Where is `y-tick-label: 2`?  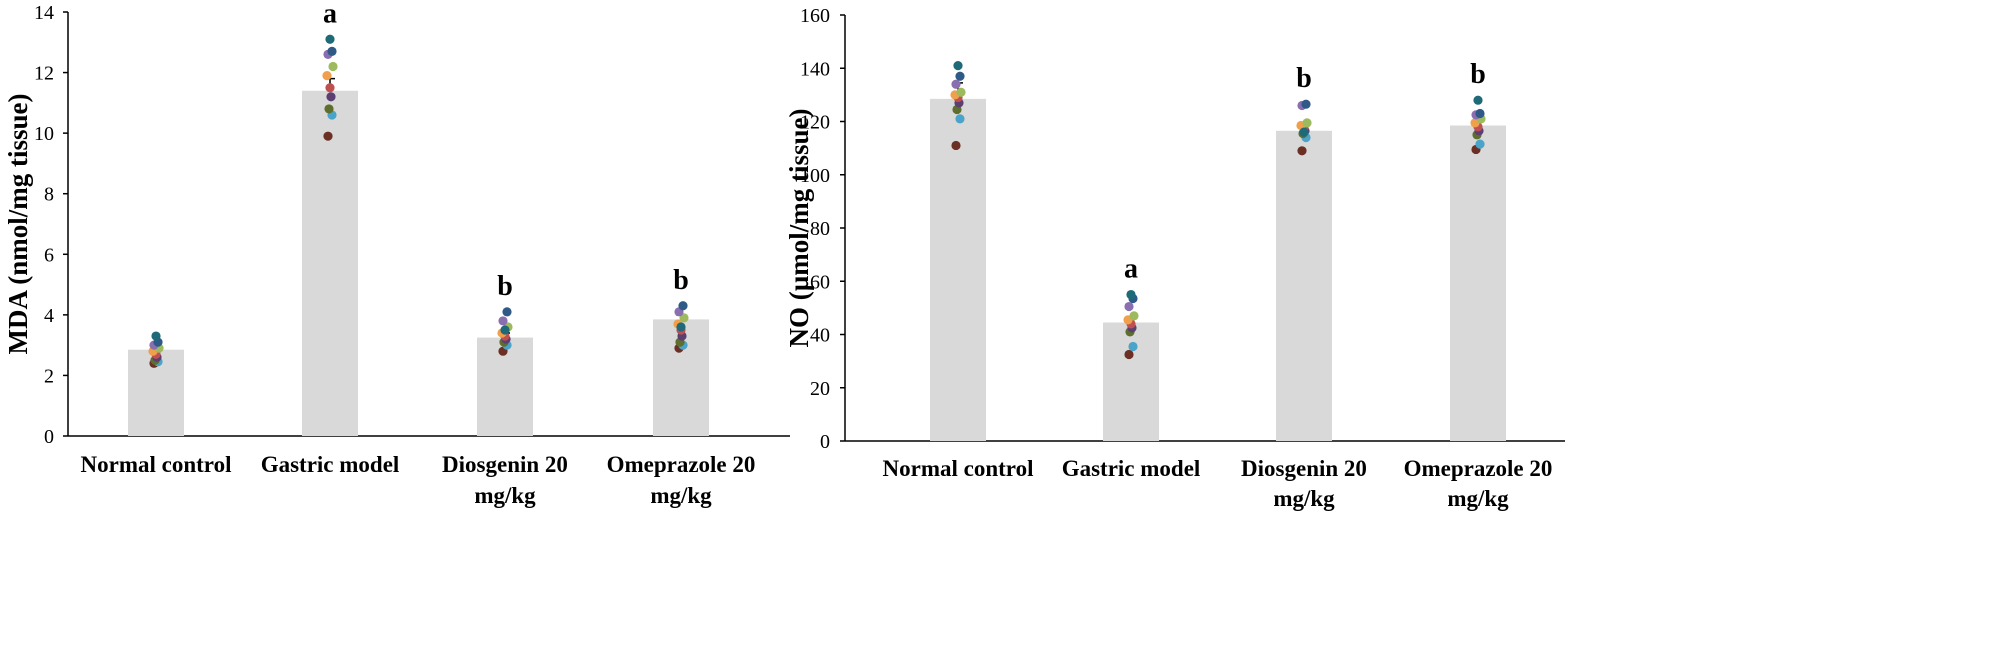
y-tick-label: 2 is located at coordinates (49, 376).